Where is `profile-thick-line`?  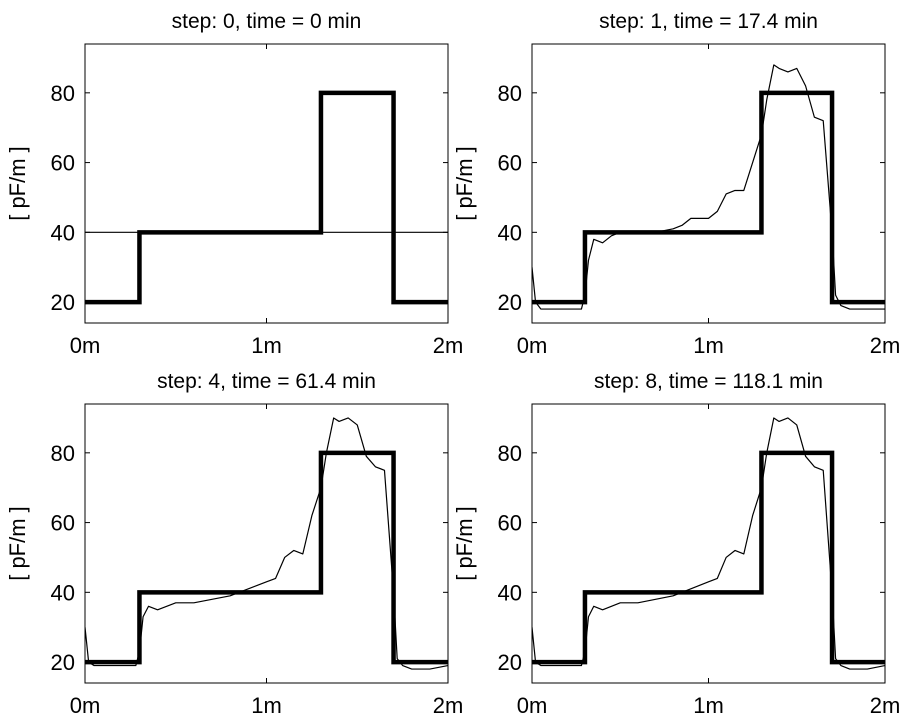 profile-thick-line is located at coordinates (266, 197).